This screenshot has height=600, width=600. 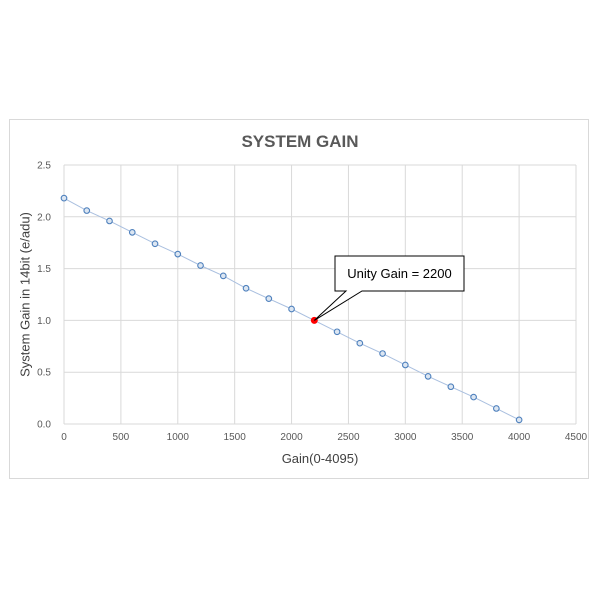 What do you see at coordinates (178, 437) in the screenshot?
I see `x-tick-label: 1000` at bounding box center [178, 437].